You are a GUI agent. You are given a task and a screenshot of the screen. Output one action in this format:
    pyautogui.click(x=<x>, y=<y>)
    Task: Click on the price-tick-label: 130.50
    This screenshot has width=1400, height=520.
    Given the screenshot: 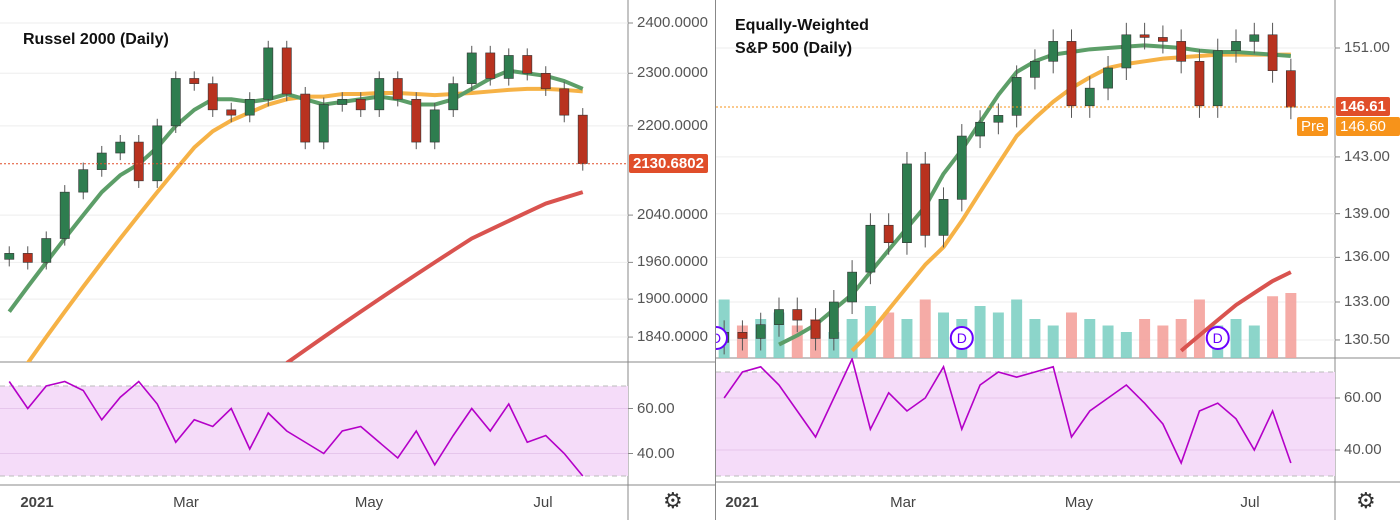 What is the action you would take?
    pyautogui.click(x=1367, y=339)
    